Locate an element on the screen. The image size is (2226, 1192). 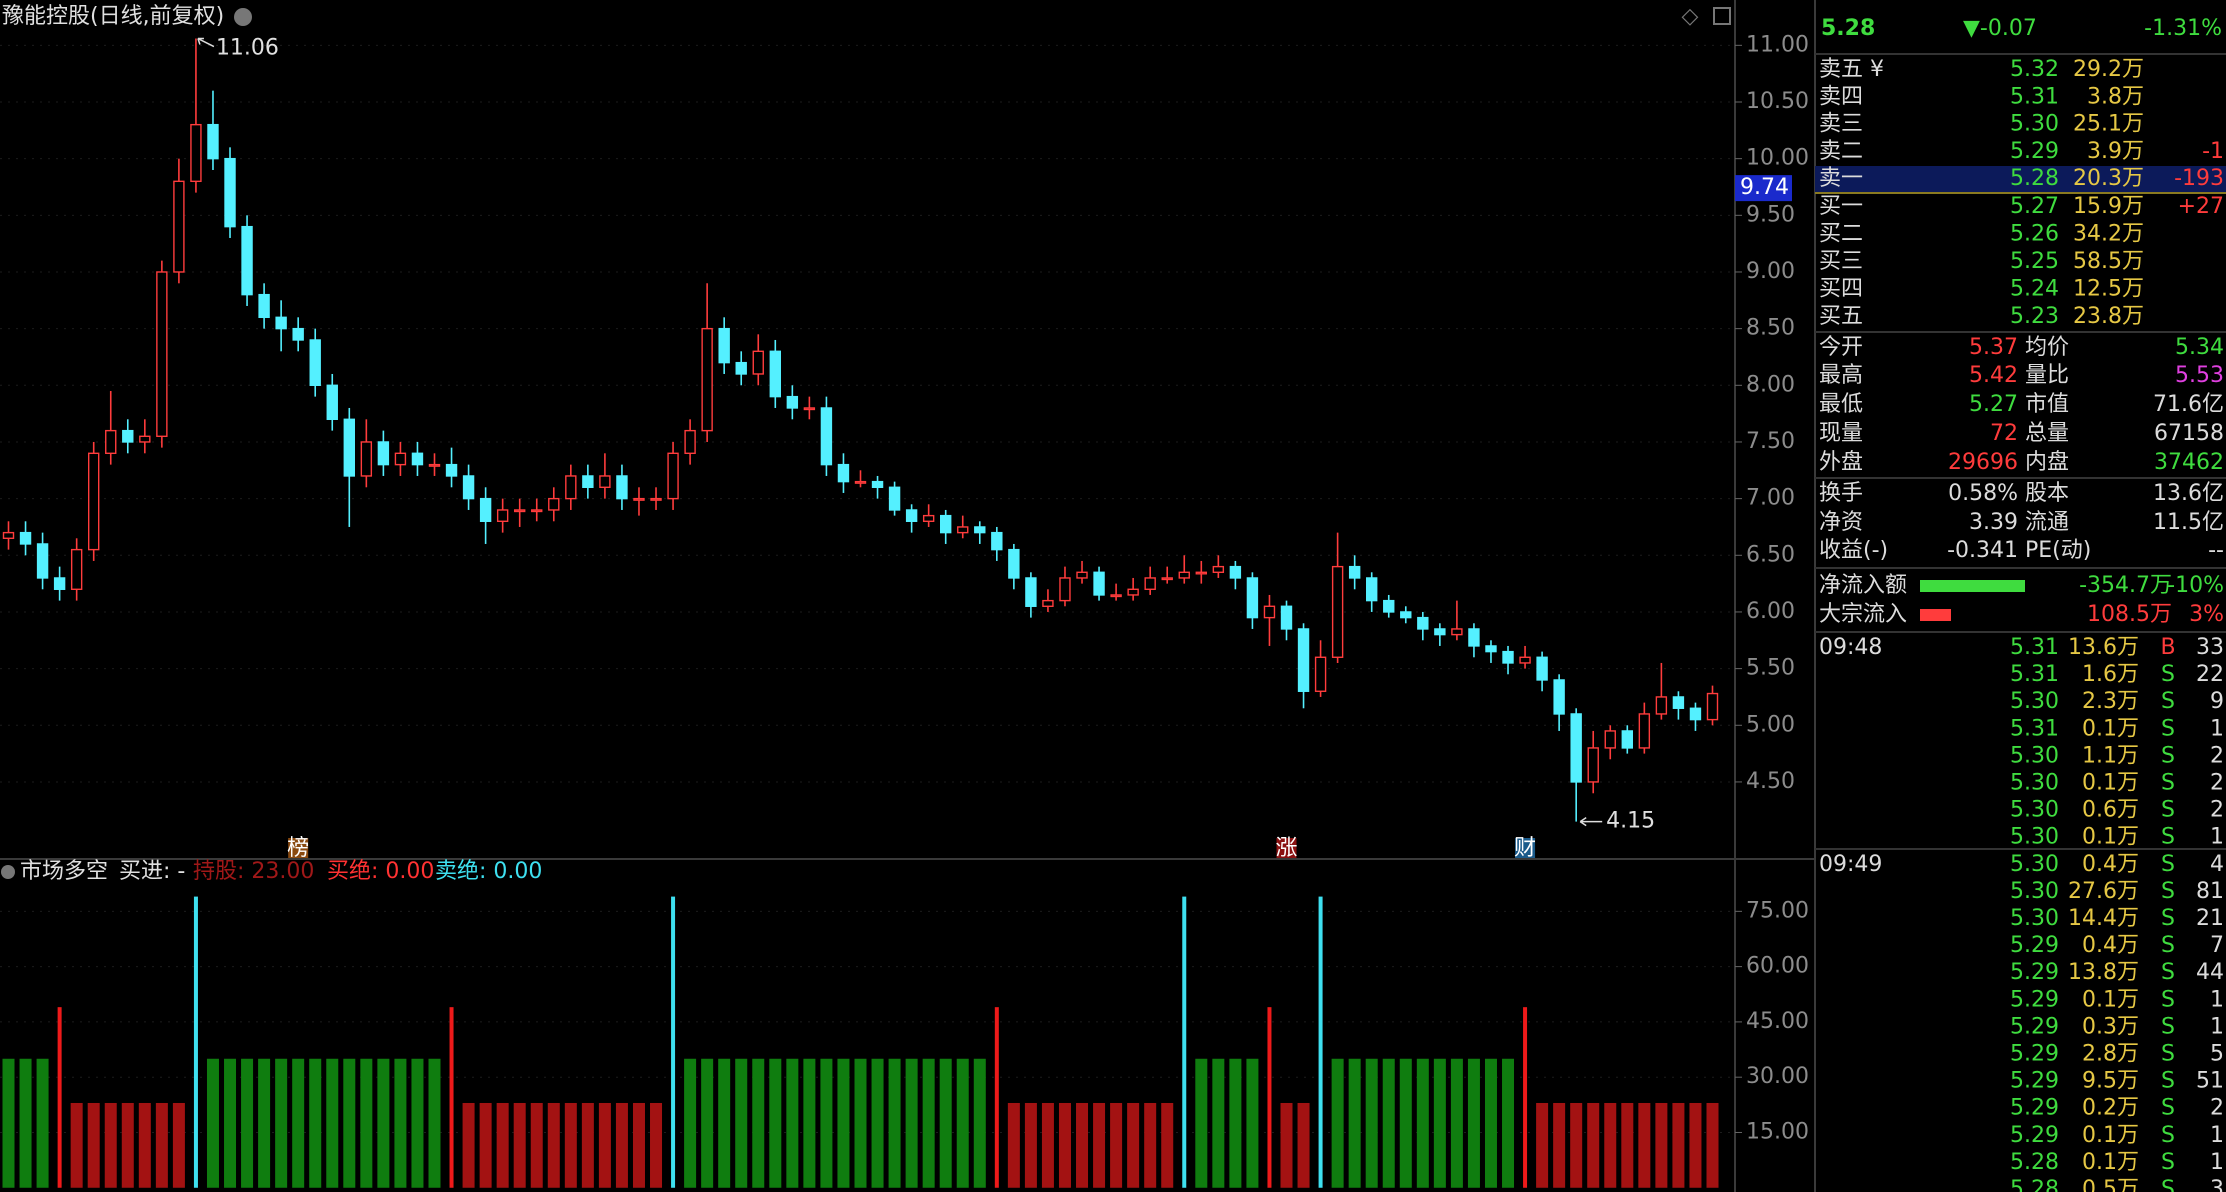
annotation-arrow is located at coordinates (206, 42).